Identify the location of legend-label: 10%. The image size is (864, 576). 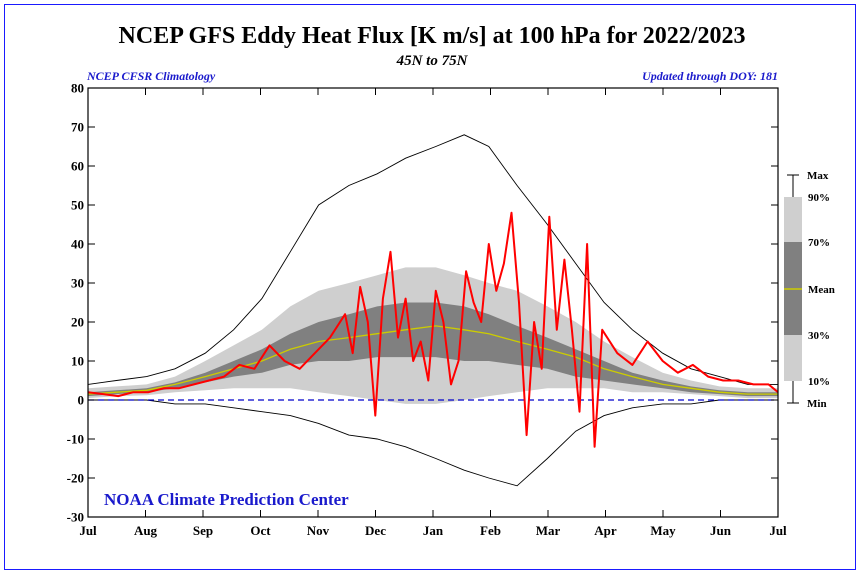
(819, 382).